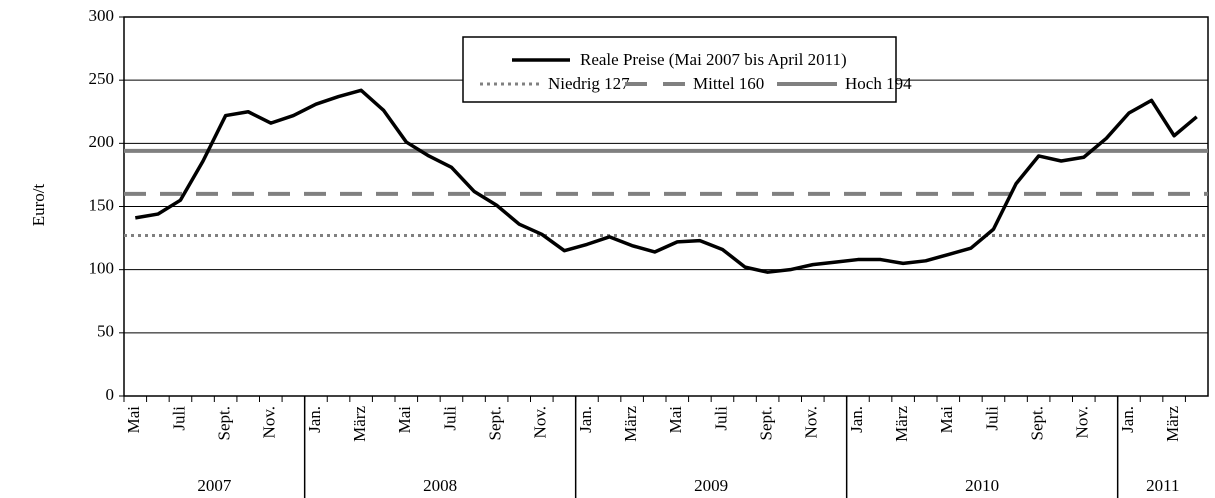 Image resolution: width=1215 pixels, height=498 pixels. Describe the element at coordinates (110, 394) in the screenshot. I see `y-tick-label: 0` at that location.